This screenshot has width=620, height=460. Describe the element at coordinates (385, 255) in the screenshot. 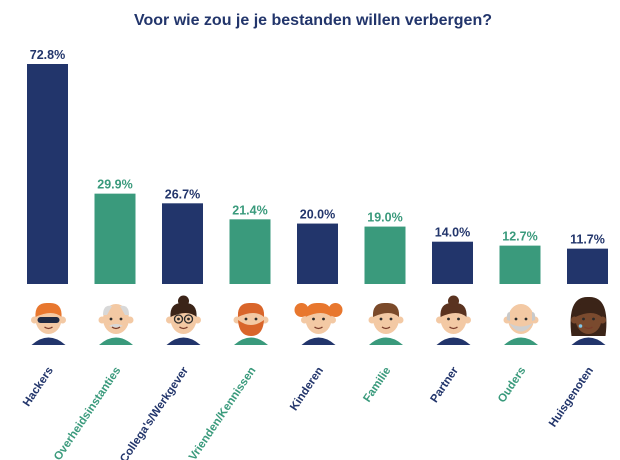

I see `bar-familie` at that location.